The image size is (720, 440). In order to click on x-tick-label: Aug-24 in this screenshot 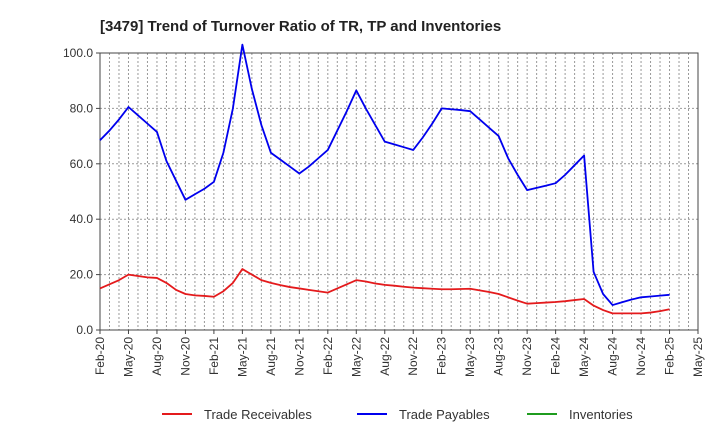, I will do `click(613, 356)`.